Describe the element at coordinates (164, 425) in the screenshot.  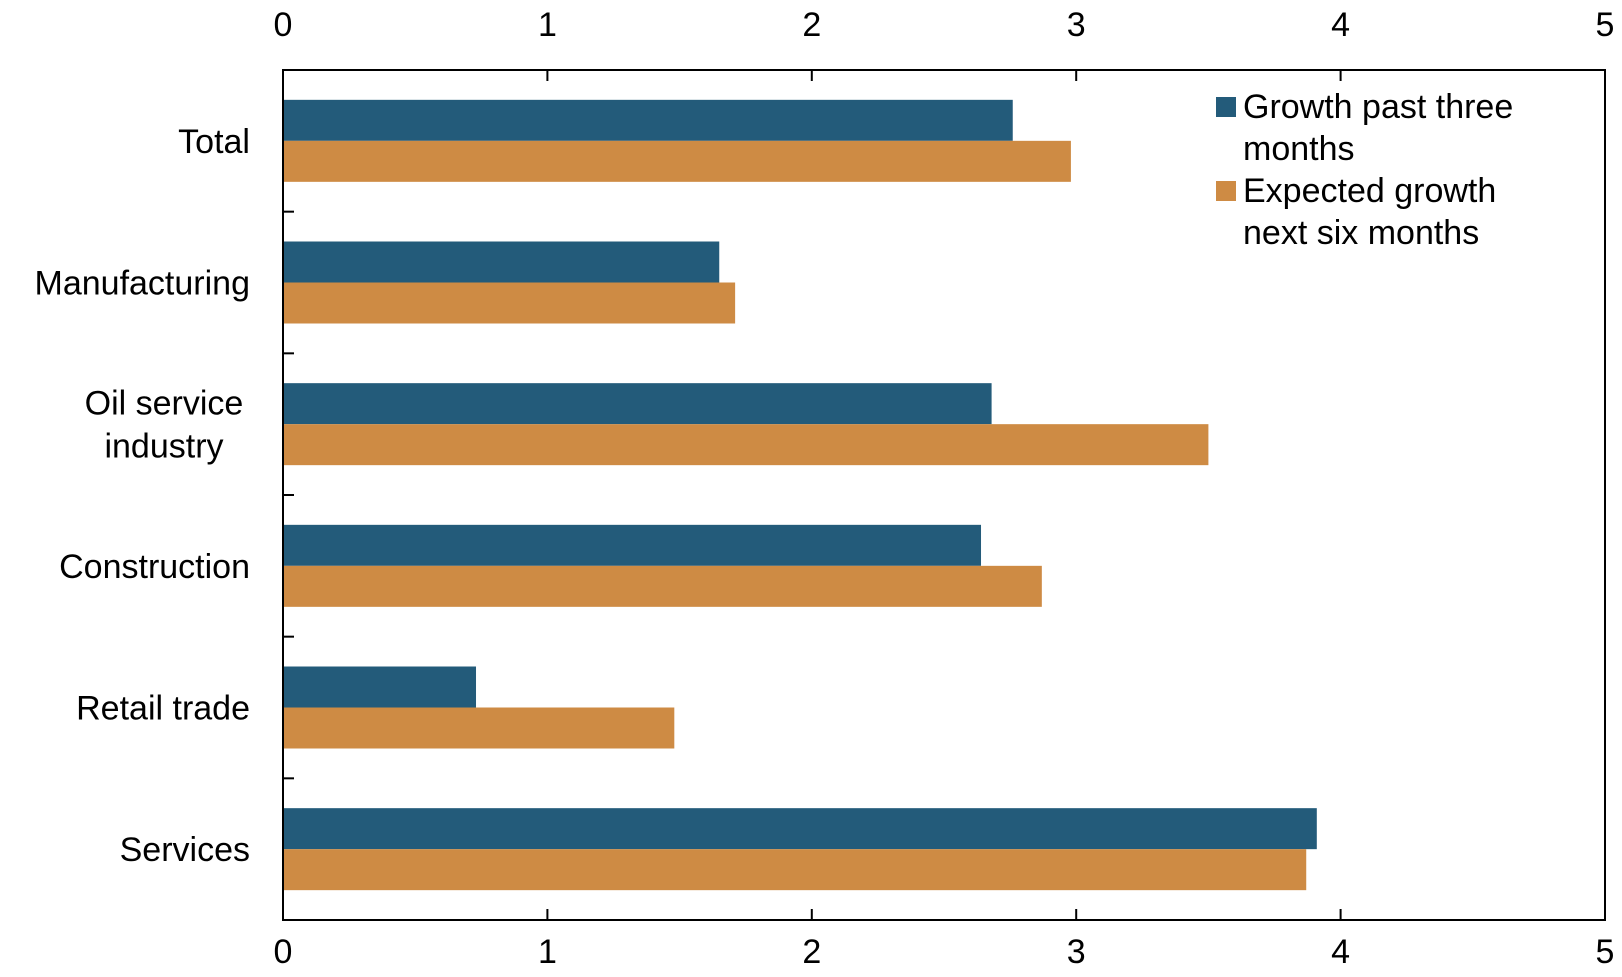
I see `category-label: Oil service industry` at that location.